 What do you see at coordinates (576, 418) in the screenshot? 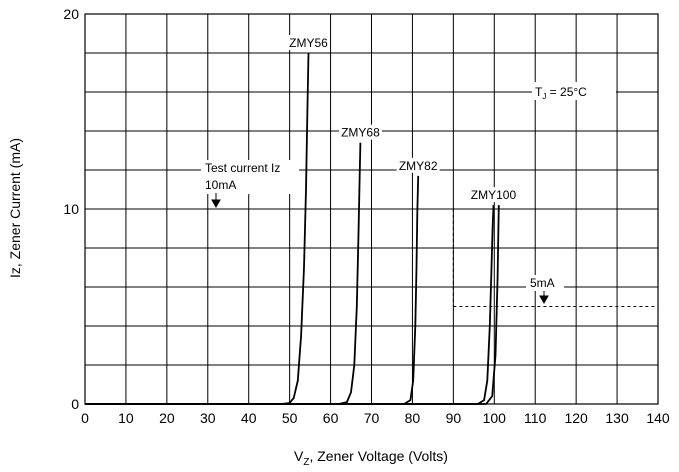
I see `x-tick-label: 120` at bounding box center [576, 418].